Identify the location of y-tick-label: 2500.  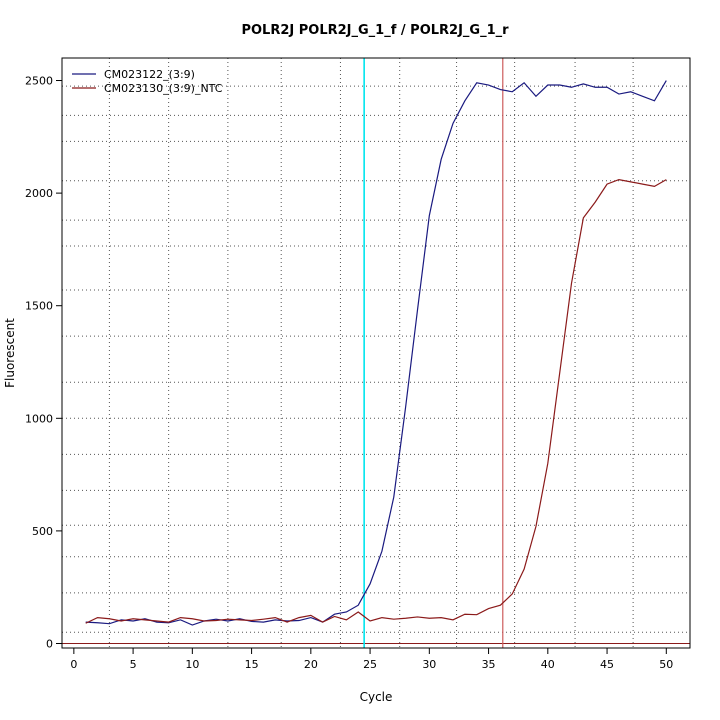
(39, 81).